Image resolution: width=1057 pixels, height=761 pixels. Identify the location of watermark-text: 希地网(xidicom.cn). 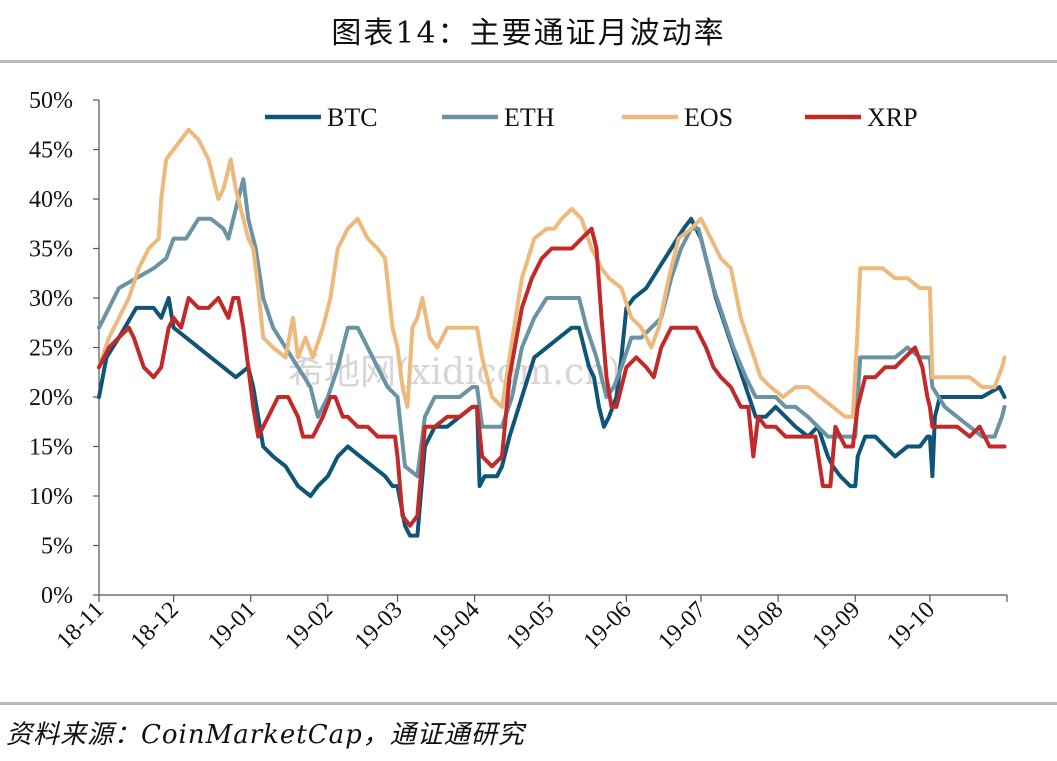
(454, 372).